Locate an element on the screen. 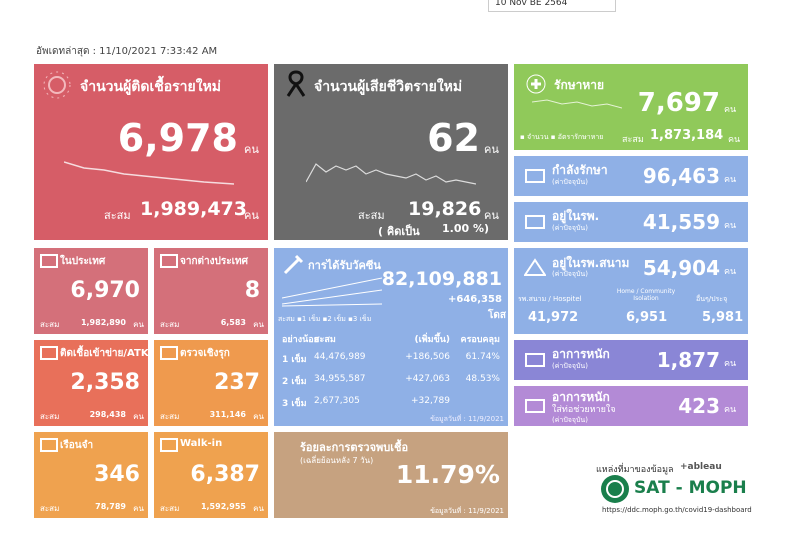  cross-icon is located at coordinates (536, 84).